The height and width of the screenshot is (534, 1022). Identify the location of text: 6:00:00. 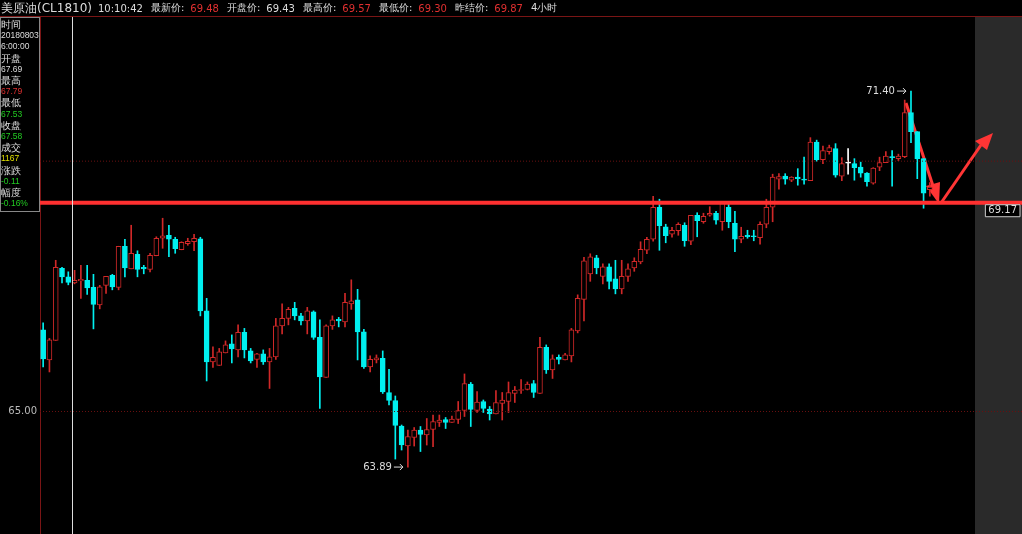
(16, 47).